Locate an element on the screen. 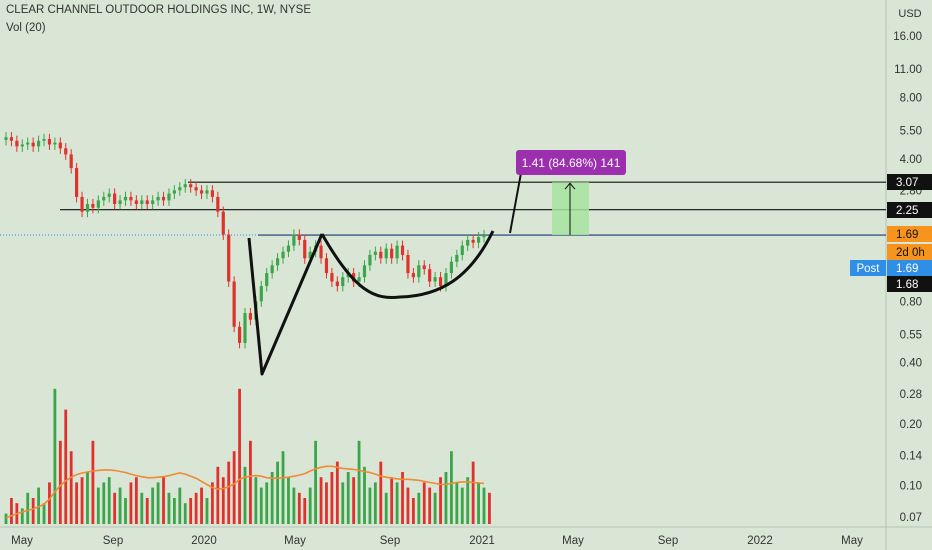 Image resolution: width=932 pixels, height=550 pixels. y-tick-label: 0.40 is located at coordinates (911, 364).